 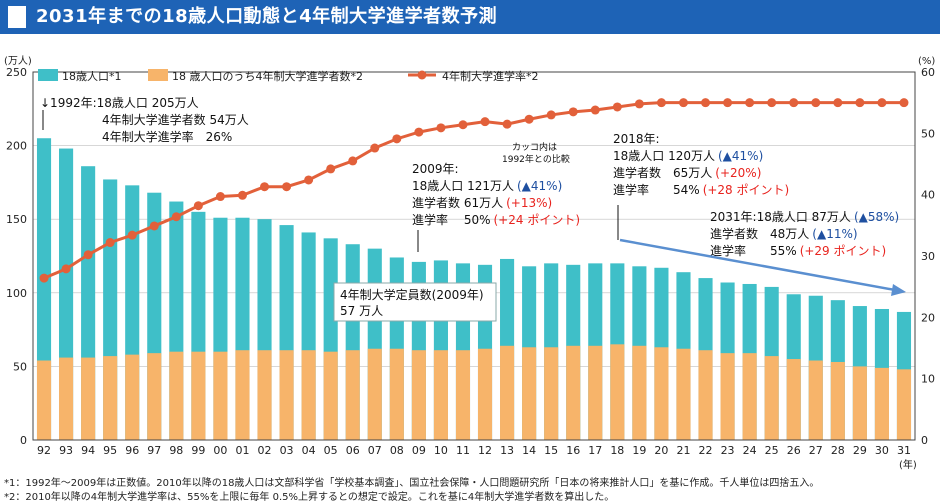 What do you see at coordinates (661, 450) in the screenshot?
I see `x-tick-label: 20` at bounding box center [661, 450].